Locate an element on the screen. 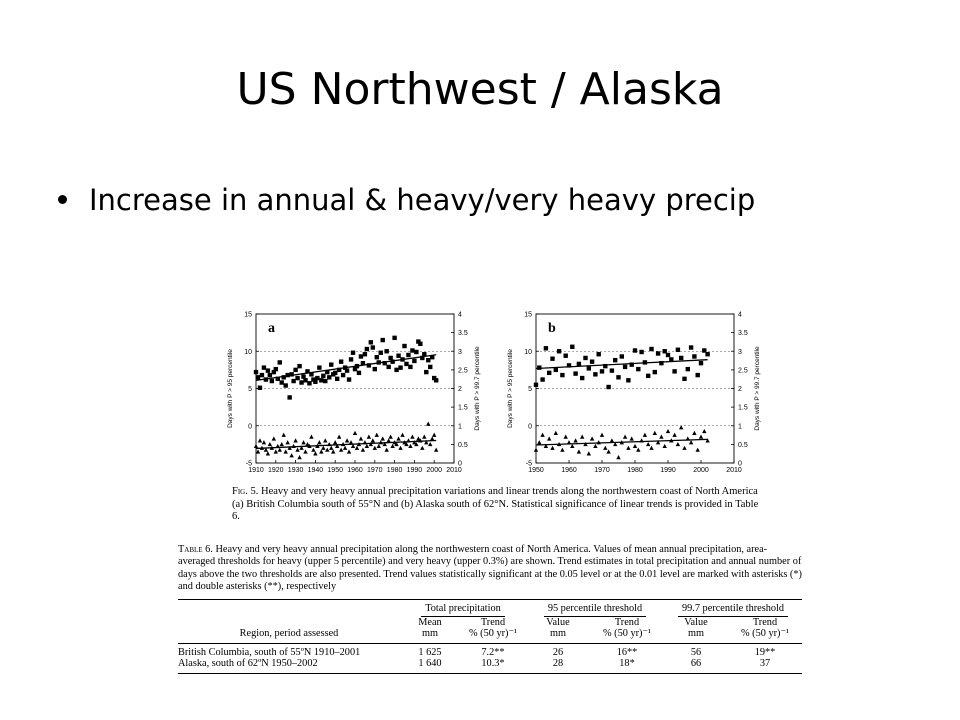  left-tick-label: -5 is located at coordinates (249, 464).